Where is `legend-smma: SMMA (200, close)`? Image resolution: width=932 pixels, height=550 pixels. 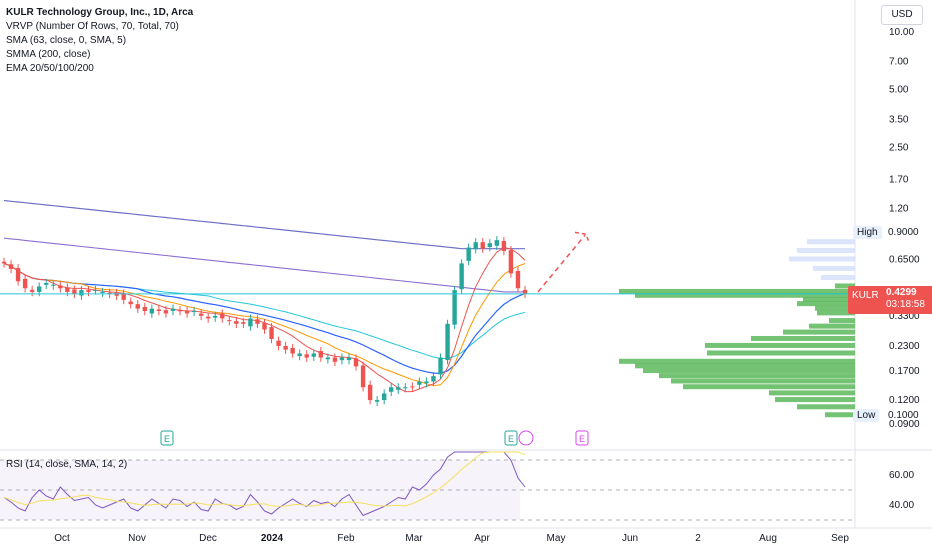 legend-smma: SMMA (200, close) is located at coordinates (48, 54).